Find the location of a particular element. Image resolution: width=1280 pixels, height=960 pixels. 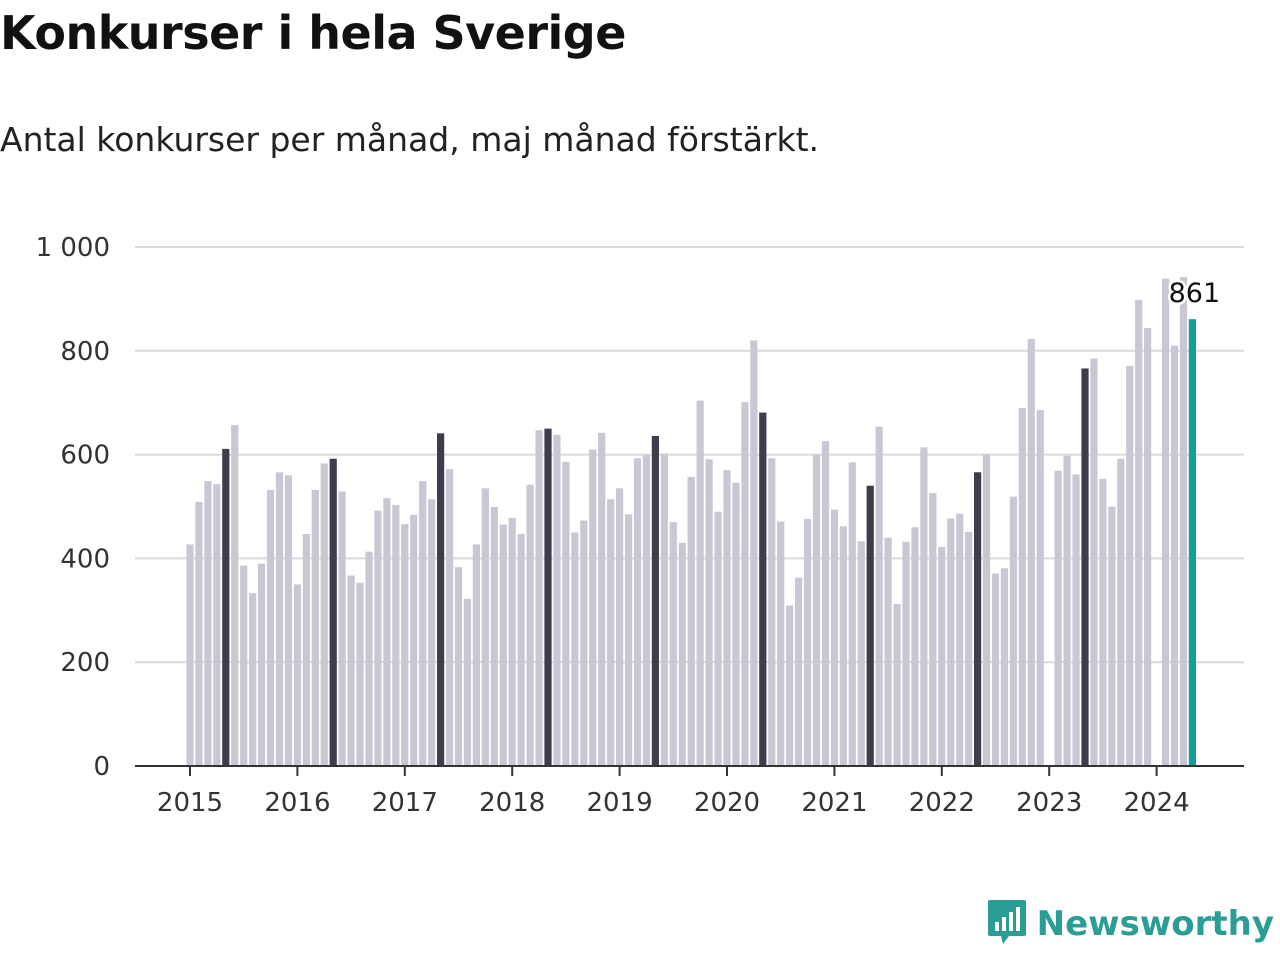

x-tick-label: 2018 is located at coordinates (512, 803).